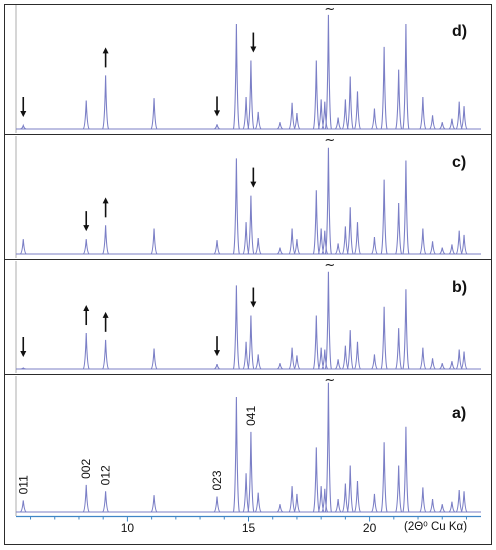  What do you see at coordinates (459, 287) in the screenshot?
I see `panel-label: b)` at bounding box center [459, 287].